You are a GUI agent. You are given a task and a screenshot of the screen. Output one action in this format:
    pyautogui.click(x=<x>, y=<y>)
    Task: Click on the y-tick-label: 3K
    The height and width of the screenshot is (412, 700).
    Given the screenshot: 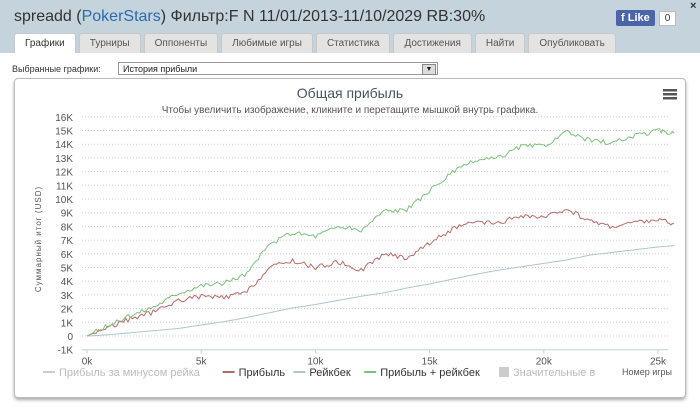 What is the action you would take?
    pyautogui.click(x=67, y=296)
    